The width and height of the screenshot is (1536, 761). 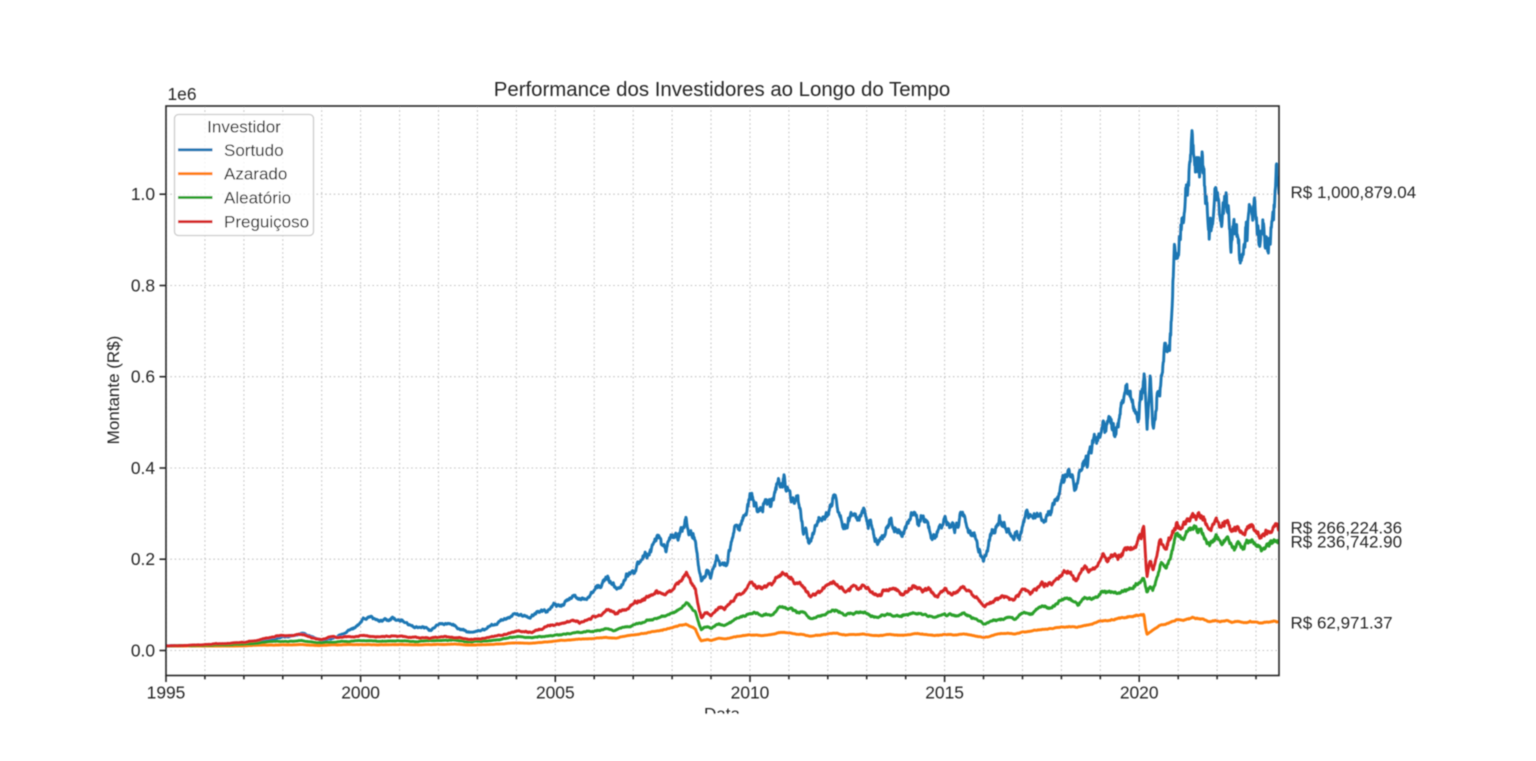 What do you see at coordinates (360, 693) in the screenshot?
I see `svg-text: 2000` at bounding box center [360, 693].